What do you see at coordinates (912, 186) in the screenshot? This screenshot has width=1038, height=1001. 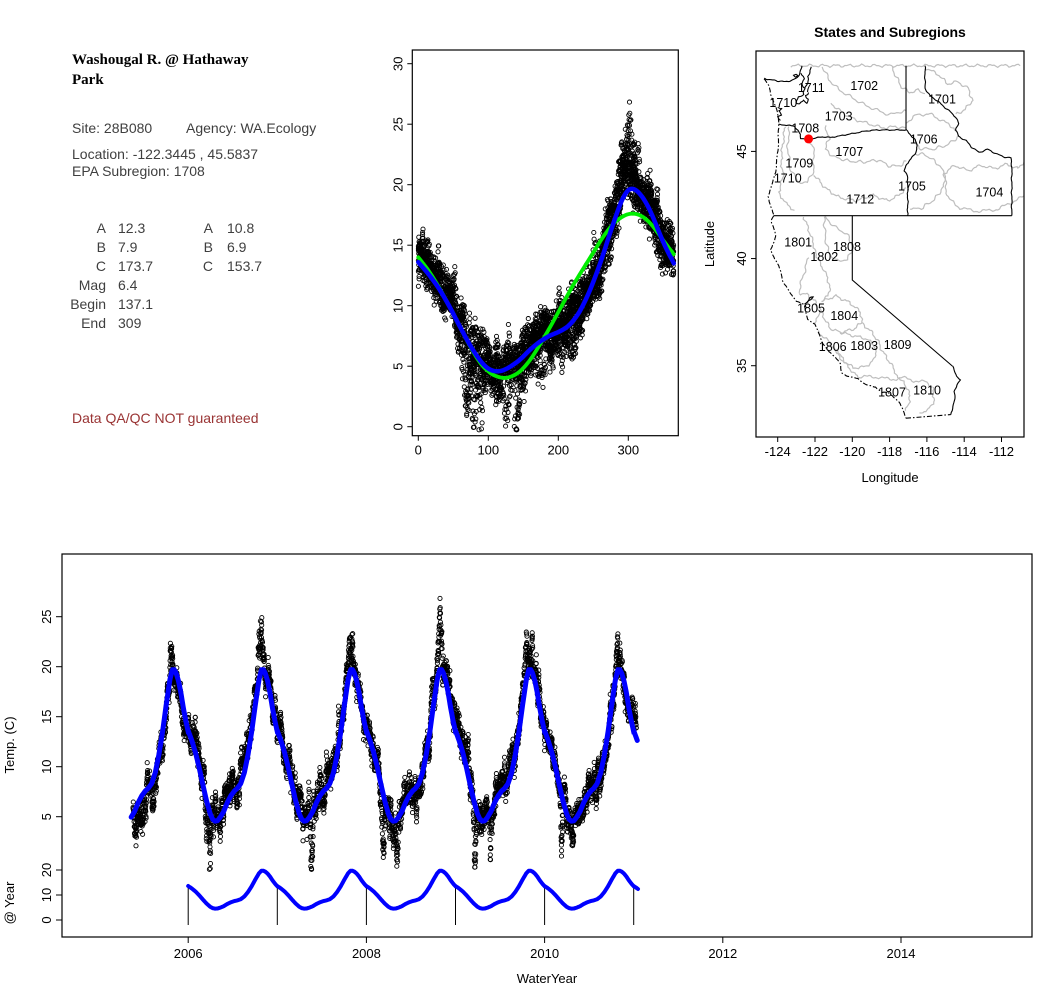 I see `subregion-label: 1705` at bounding box center [912, 186].